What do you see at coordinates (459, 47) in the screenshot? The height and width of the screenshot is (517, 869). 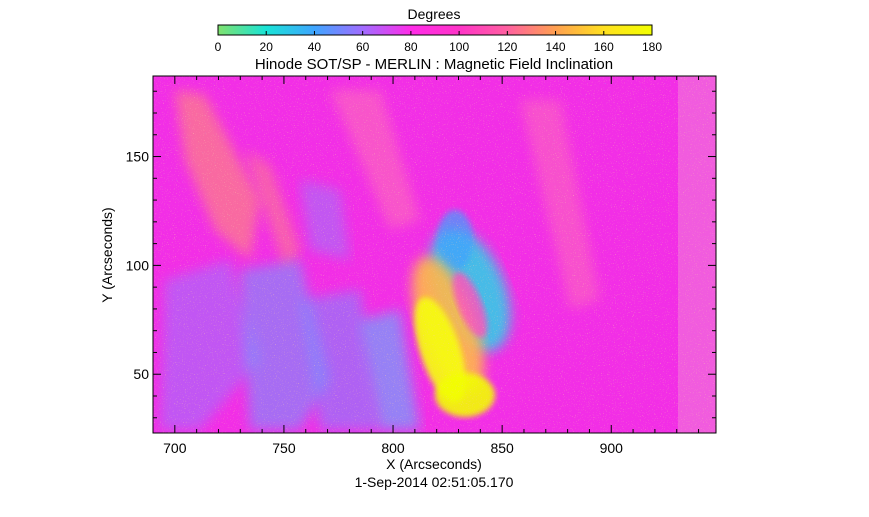 I see `colorbar-tick-label: 100` at bounding box center [459, 47].